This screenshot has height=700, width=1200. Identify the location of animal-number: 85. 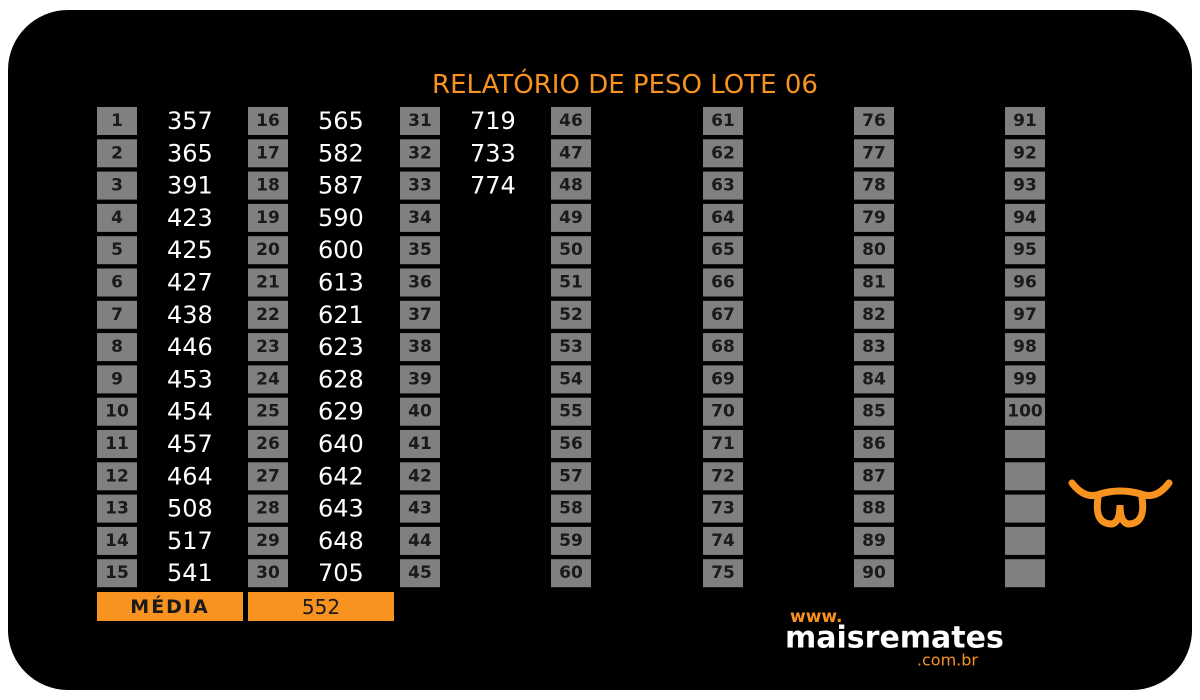
(874, 412).